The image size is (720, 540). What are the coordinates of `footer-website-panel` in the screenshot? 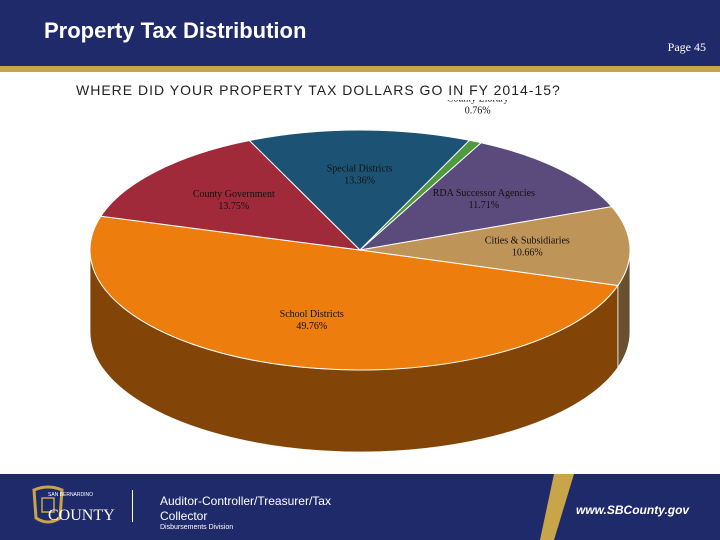 It's located at (637, 507).